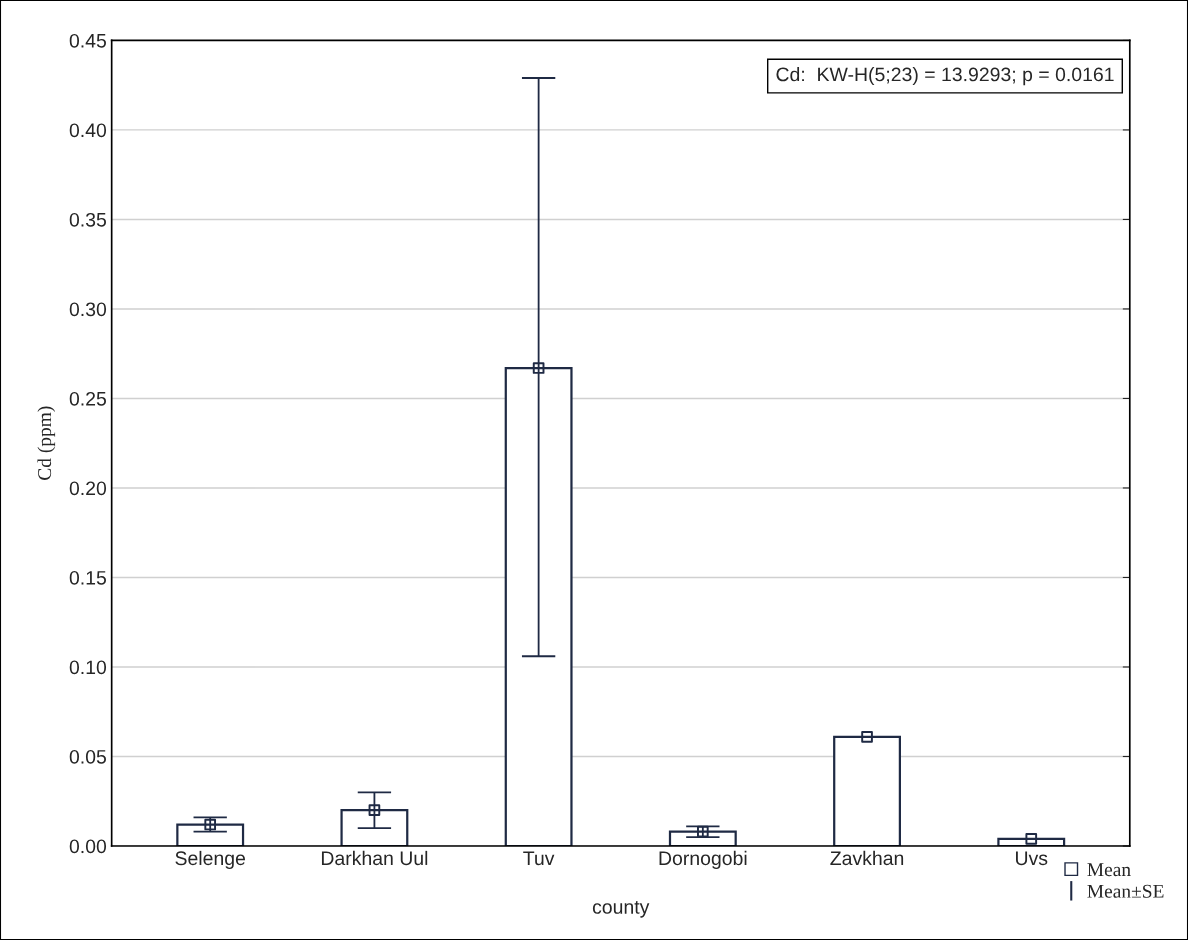  What do you see at coordinates (210, 859) in the screenshot?
I see `x-tick-label: Selenge` at bounding box center [210, 859].